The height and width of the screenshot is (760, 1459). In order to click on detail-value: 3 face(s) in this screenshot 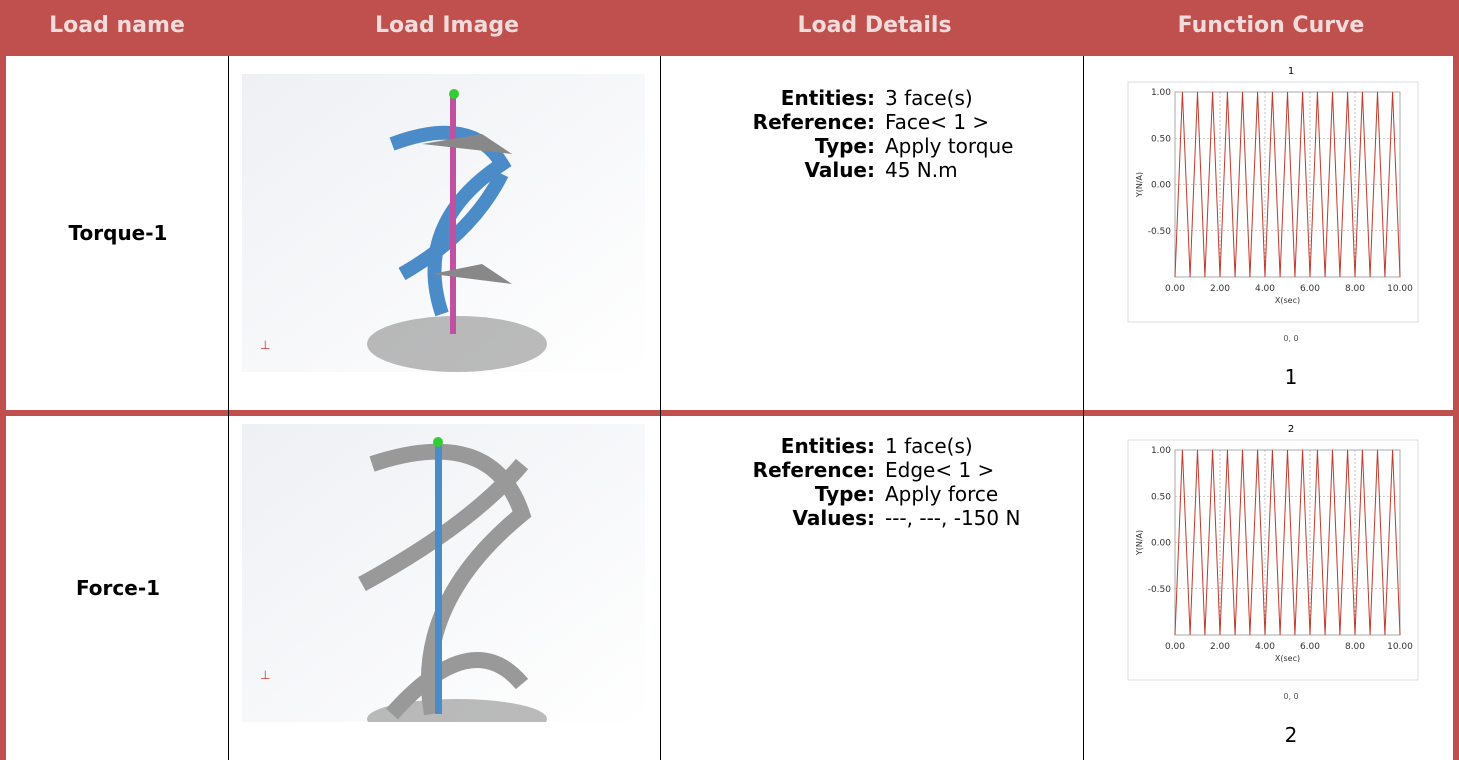, I will do `click(929, 98)`.